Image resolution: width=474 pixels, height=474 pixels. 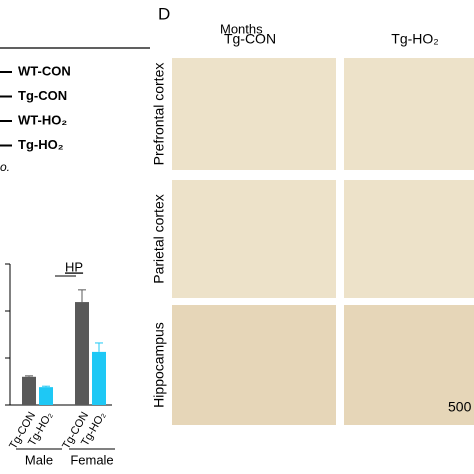 I want to click on row-label: Parietal cortex, so click(x=159, y=238).